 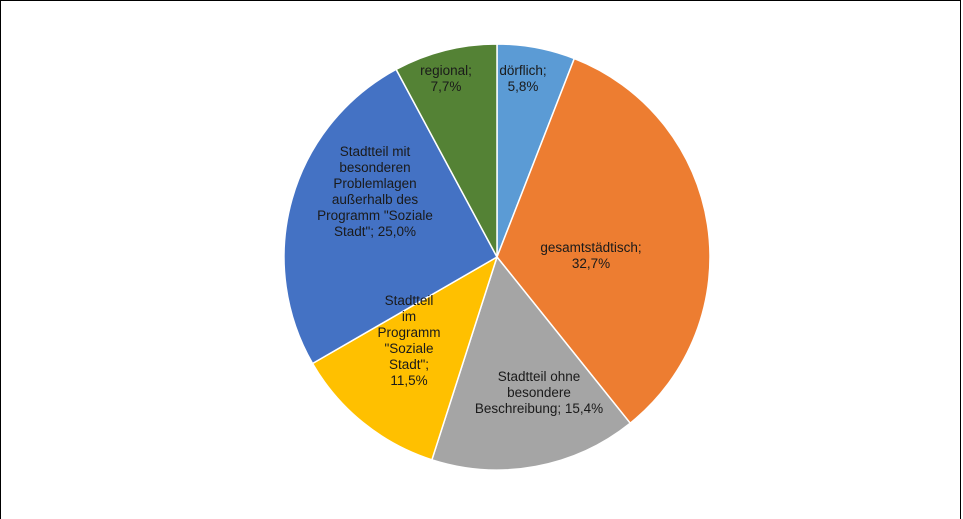 What do you see at coordinates (523, 86) in the screenshot?
I see `slice-label-line: 5,8%` at bounding box center [523, 86].